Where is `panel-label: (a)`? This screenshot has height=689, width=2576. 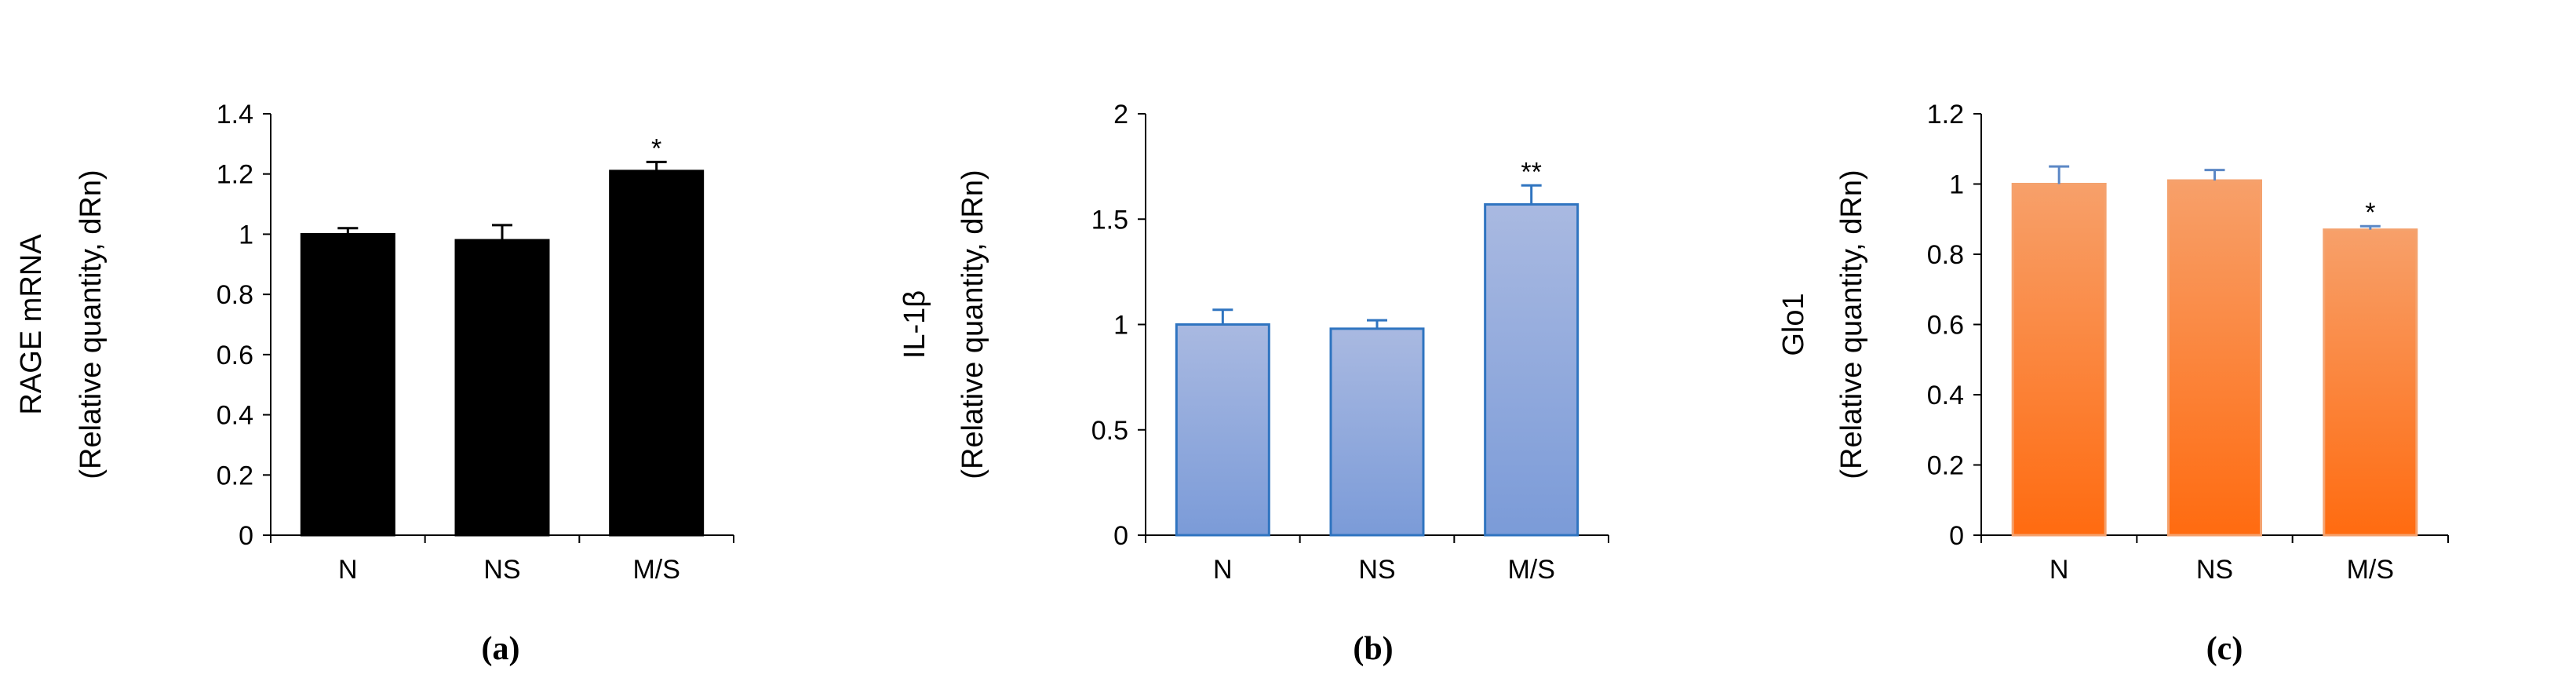 panel-label: (a) is located at coordinates (501, 649).